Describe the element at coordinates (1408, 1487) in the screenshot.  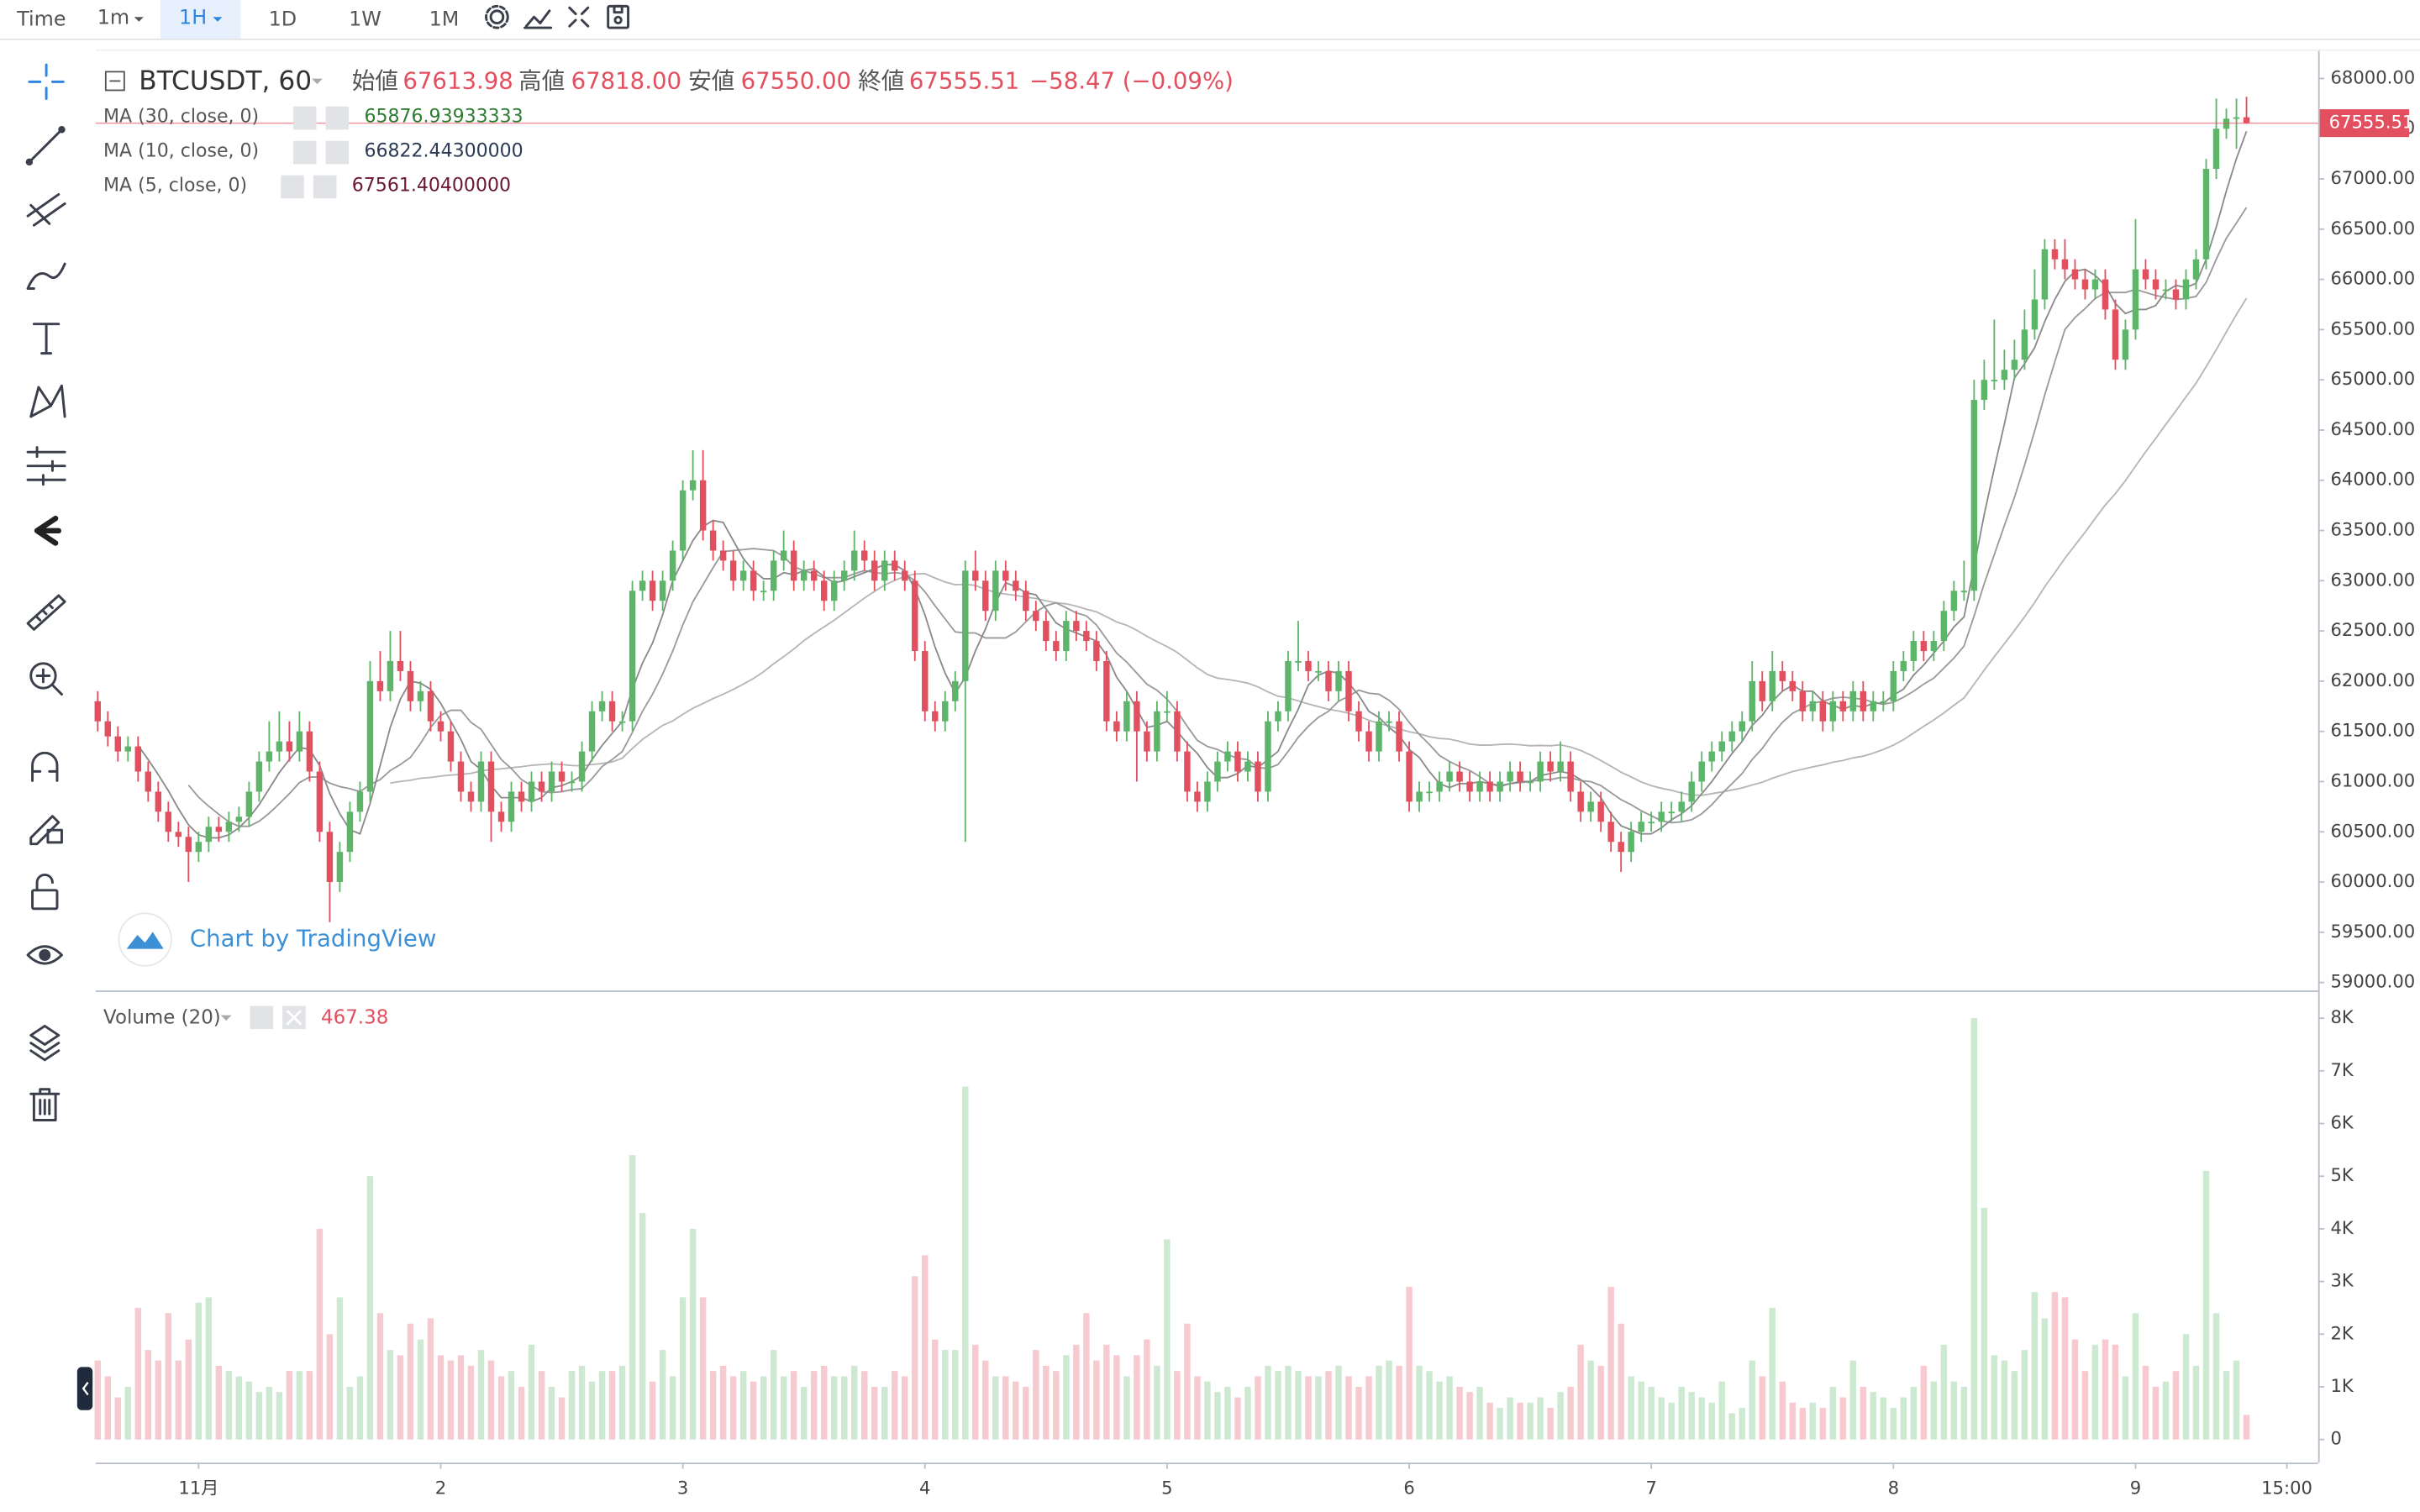
I see `x-tick-label: 6` at that location.